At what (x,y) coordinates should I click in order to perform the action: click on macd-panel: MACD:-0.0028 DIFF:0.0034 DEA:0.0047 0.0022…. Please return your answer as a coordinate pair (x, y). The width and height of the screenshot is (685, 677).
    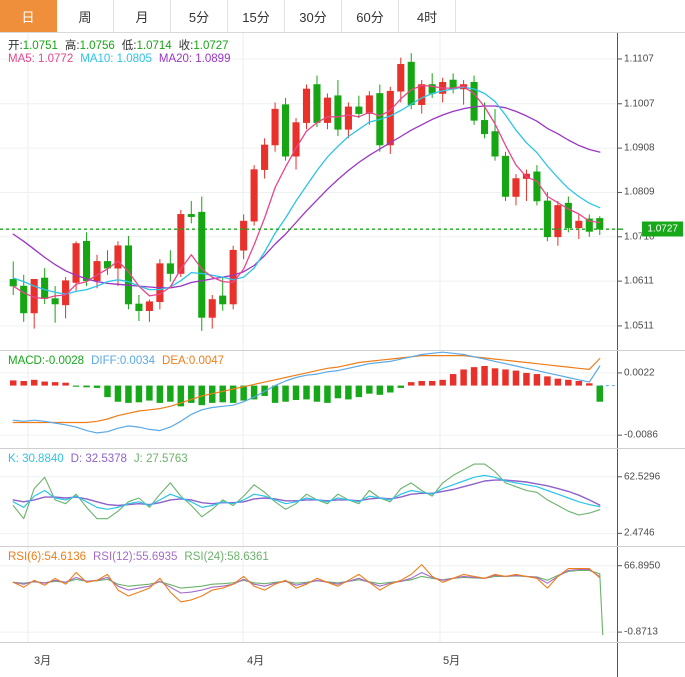
    Looking at the image, I should click on (342, 400).